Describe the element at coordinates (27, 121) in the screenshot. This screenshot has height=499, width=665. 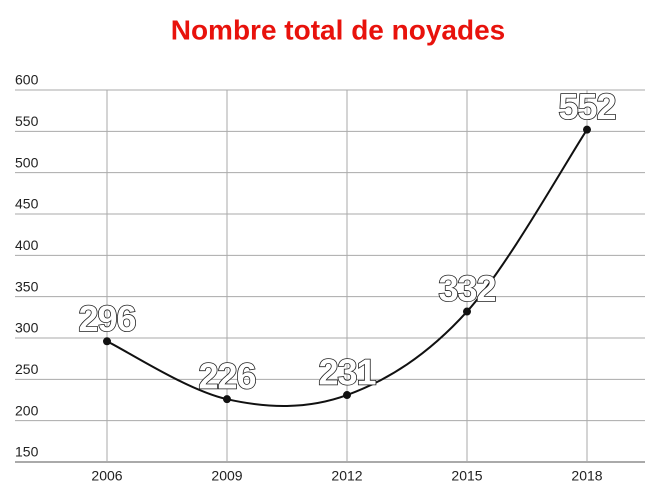
I see `y-tick-label: 550` at that location.